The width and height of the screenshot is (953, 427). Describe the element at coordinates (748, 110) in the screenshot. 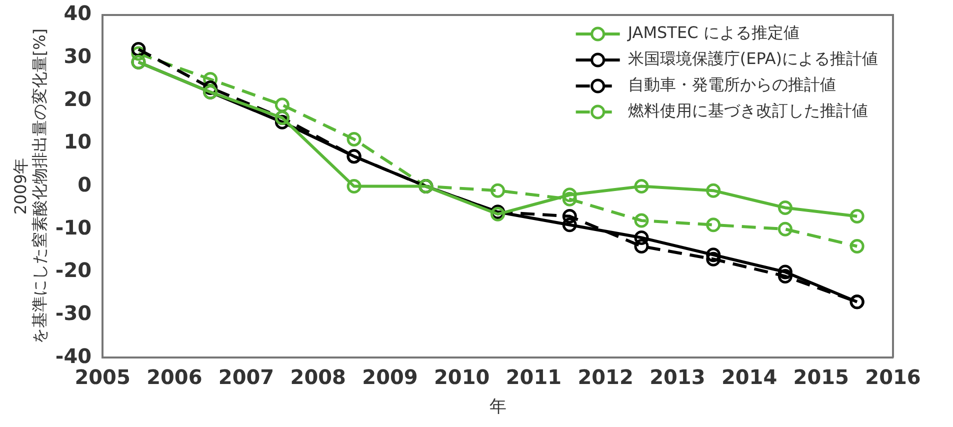

I see `legend-label: 燃料使用に基づき改訂した推計値` at that location.